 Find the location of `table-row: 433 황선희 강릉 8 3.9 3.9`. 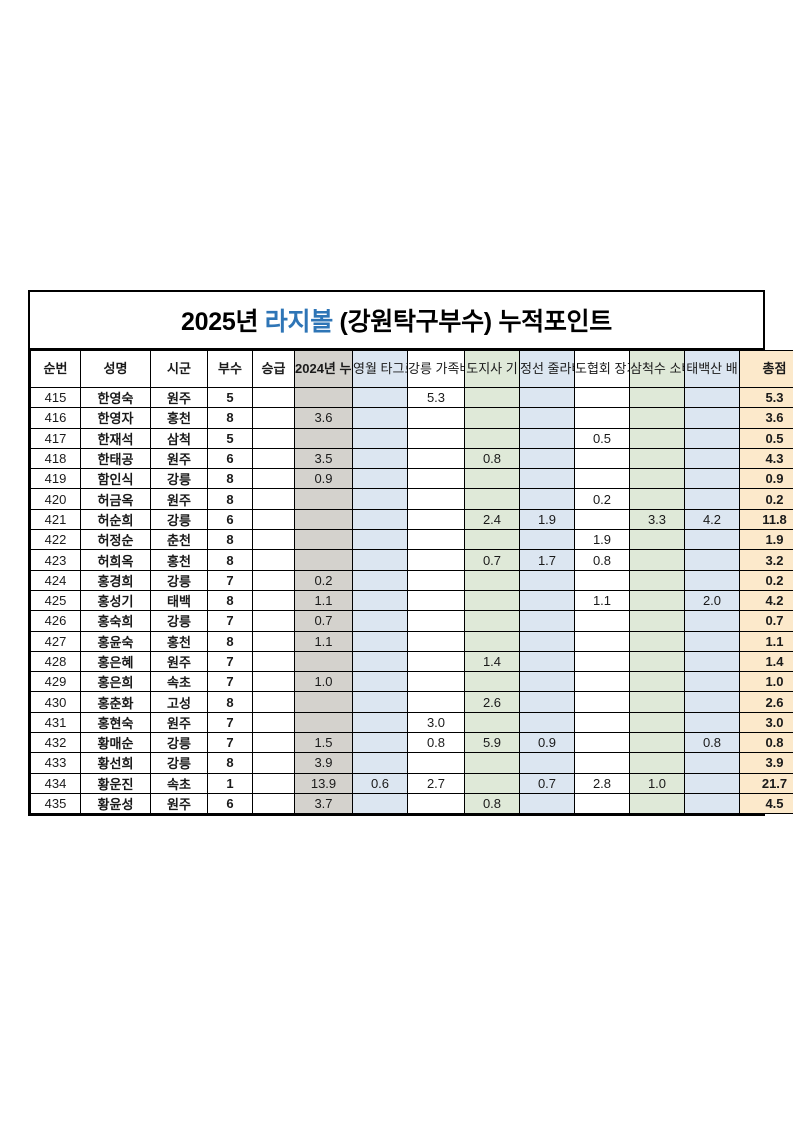

table-row: 433 황선희 강릉 8 3.9 3.9 is located at coordinates (411, 763).